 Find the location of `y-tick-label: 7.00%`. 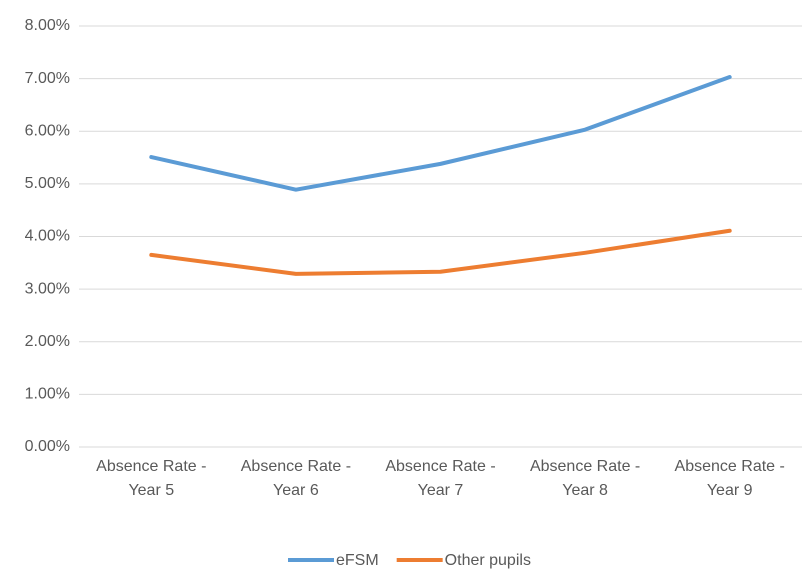

y-tick-label: 7.00% is located at coordinates (47, 78).